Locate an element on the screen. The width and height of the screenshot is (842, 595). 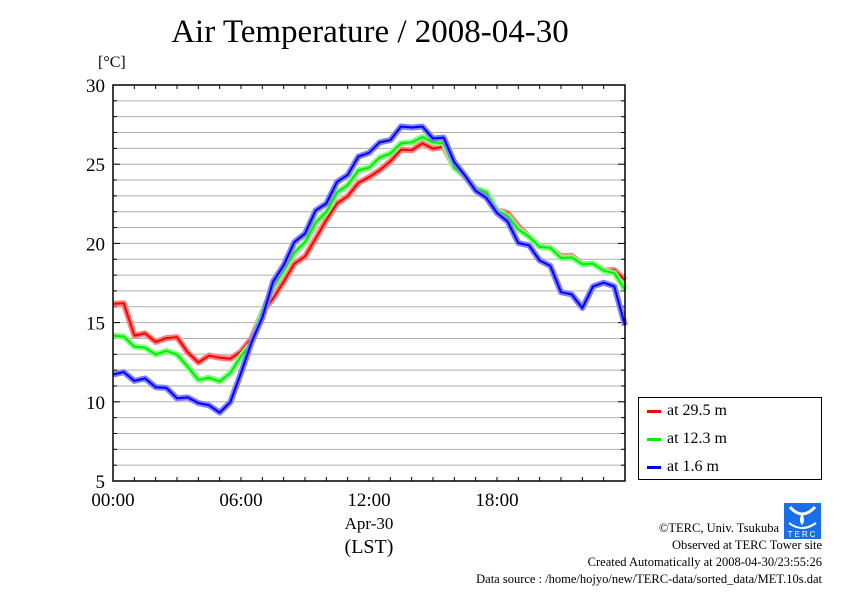
y-axis-unit: [°C] is located at coordinates (112, 62).